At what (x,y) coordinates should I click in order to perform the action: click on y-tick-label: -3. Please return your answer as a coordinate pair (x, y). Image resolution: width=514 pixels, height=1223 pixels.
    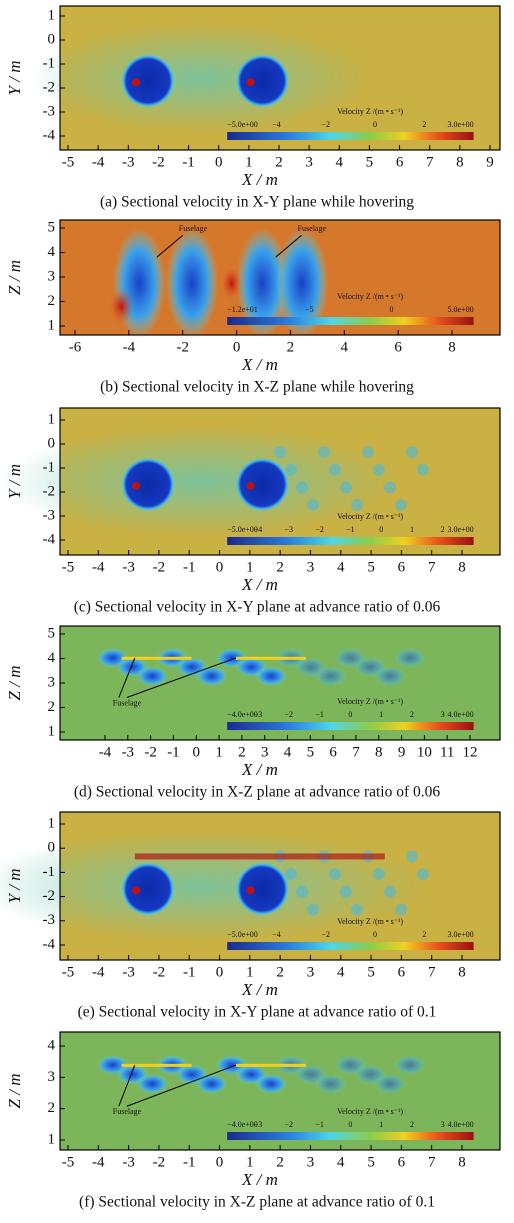
    Looking at the image, I should click on (49, 920).